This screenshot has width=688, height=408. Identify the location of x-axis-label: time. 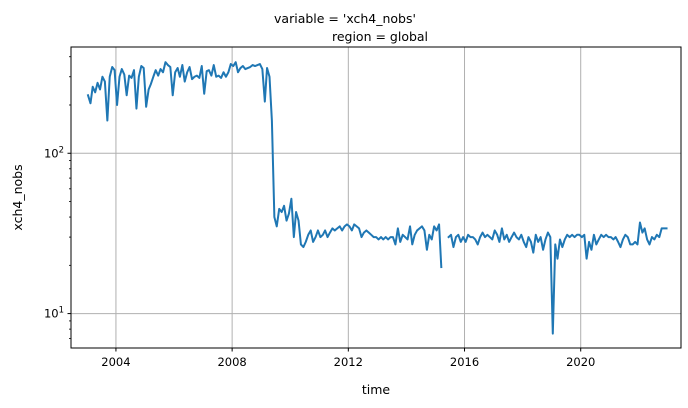
(376, 389).